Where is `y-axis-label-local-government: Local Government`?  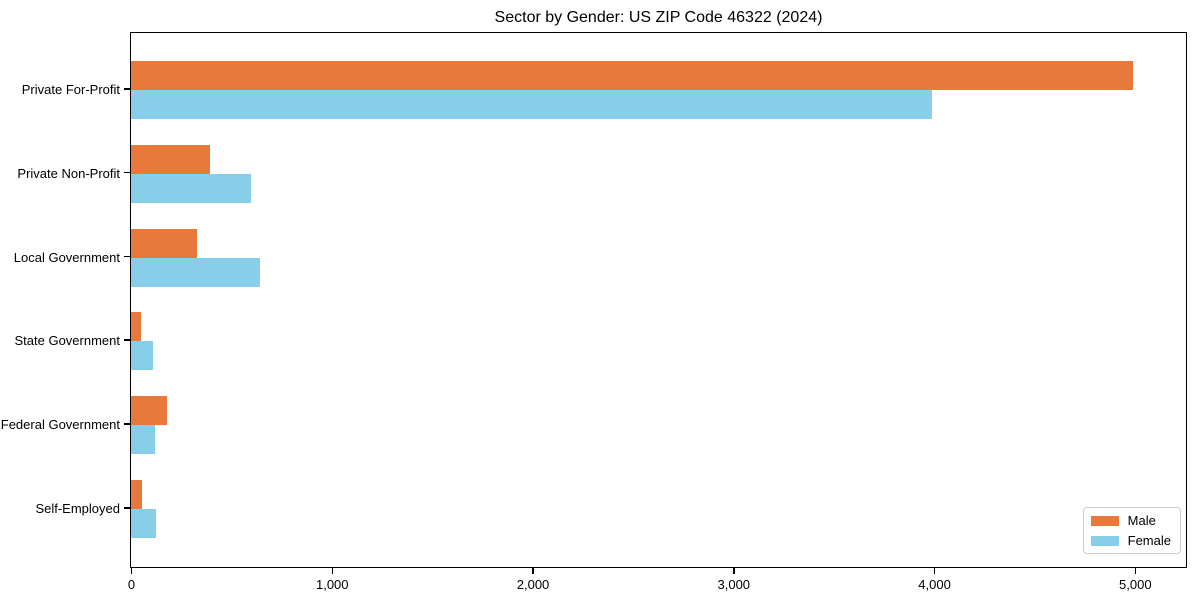 y-axis-label-local-government: Local Government is located at coordinates (66, 257).